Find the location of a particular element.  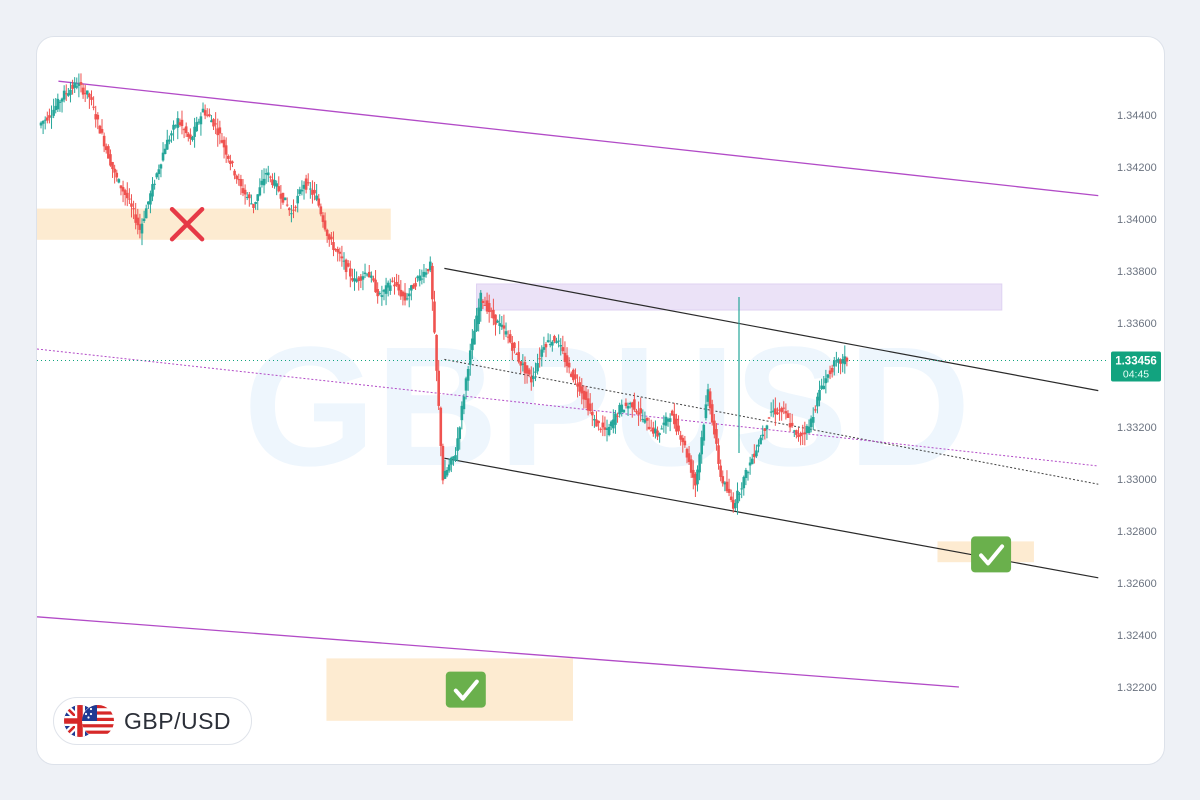

current-price-tag is located at coordinates (1136, 366).